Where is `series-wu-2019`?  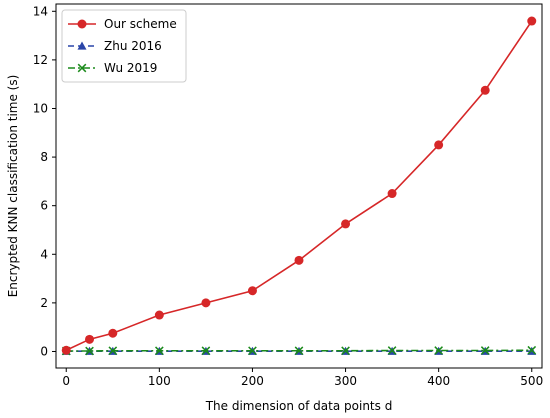 series-wu-2019 is located at coordinates (299, 350).